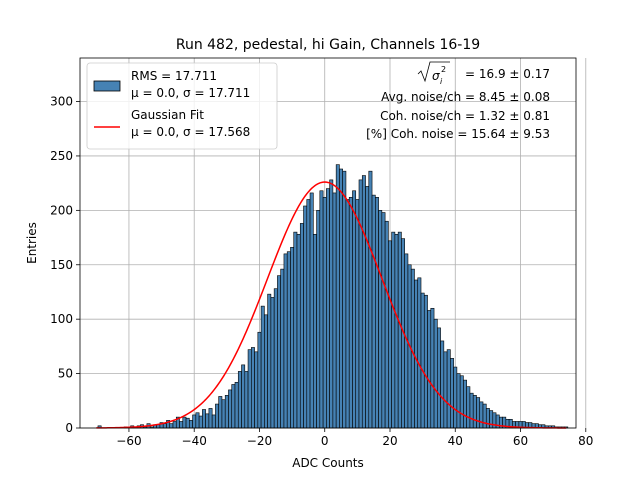 The width and height of the screenshot is (640, 480). I want to click on pct-coh-noise-text: [%] Coh. noise = 15.64 ± 9.53, so click(458, 134).